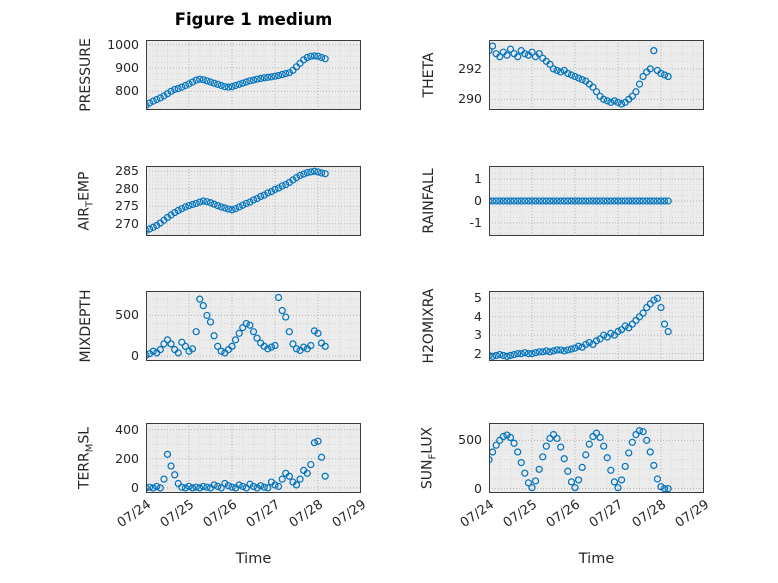 The image size is (778, 583). I want to click on h2omixra-ylabel: H2OMIXRA, so click(429, 326).